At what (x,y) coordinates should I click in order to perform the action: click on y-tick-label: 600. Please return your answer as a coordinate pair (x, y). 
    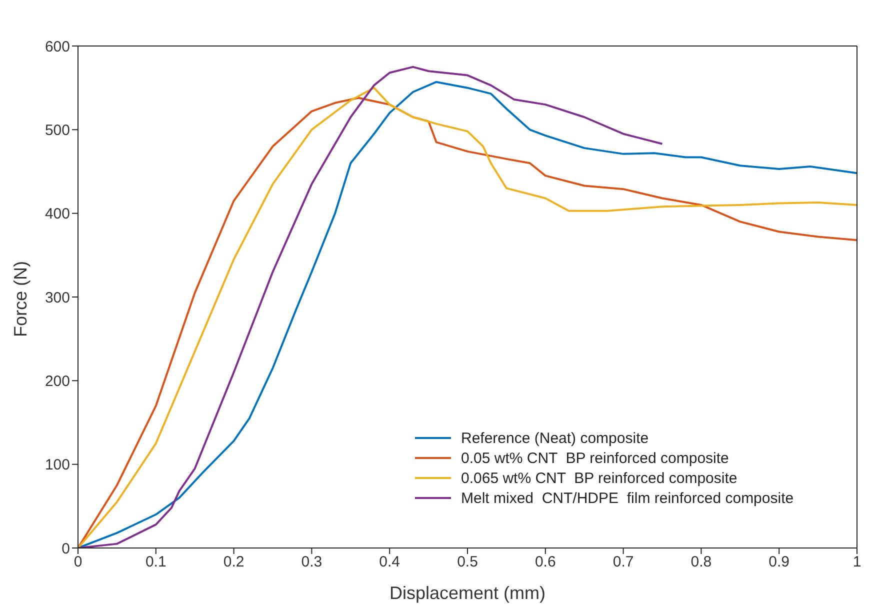
    Looking at the image, I should click on (57, 47).